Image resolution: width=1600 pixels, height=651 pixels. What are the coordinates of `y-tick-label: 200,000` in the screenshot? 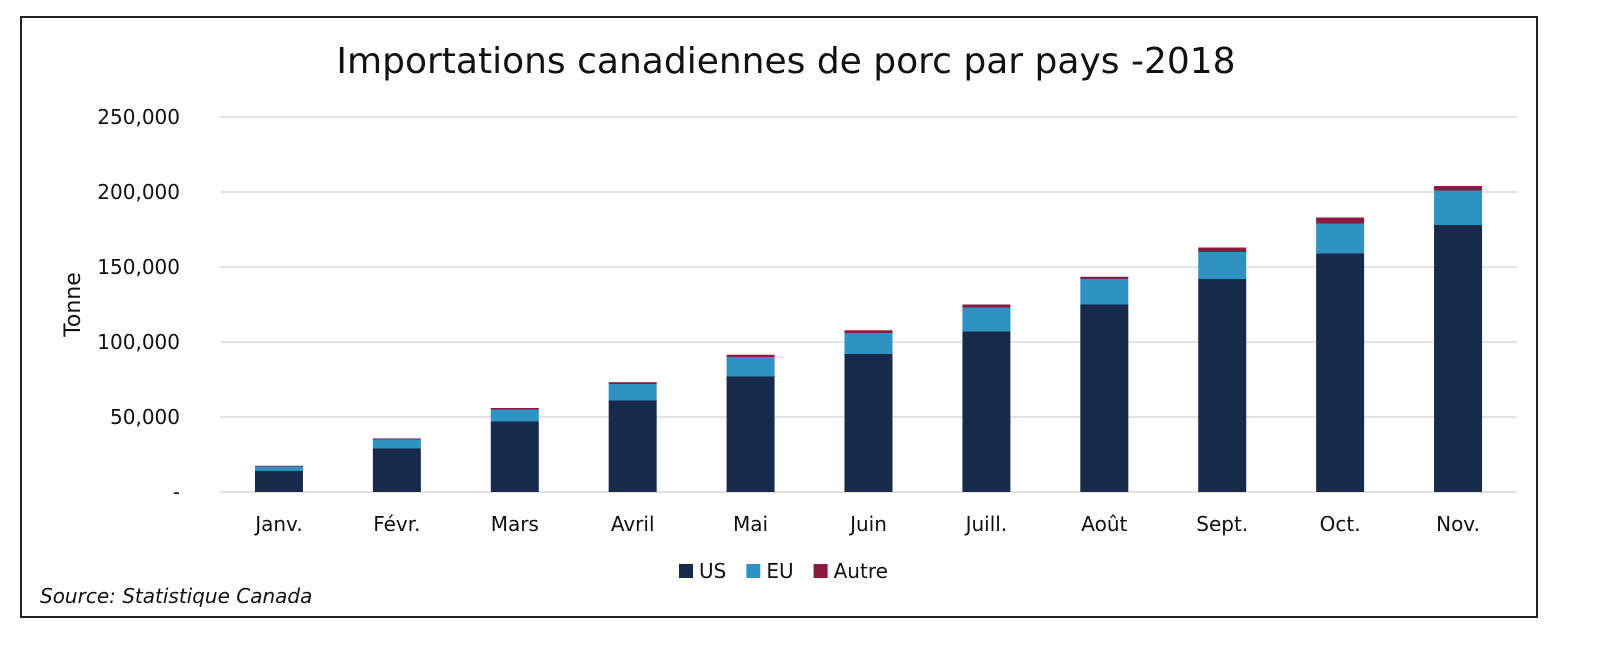 It's located at (138, 192).